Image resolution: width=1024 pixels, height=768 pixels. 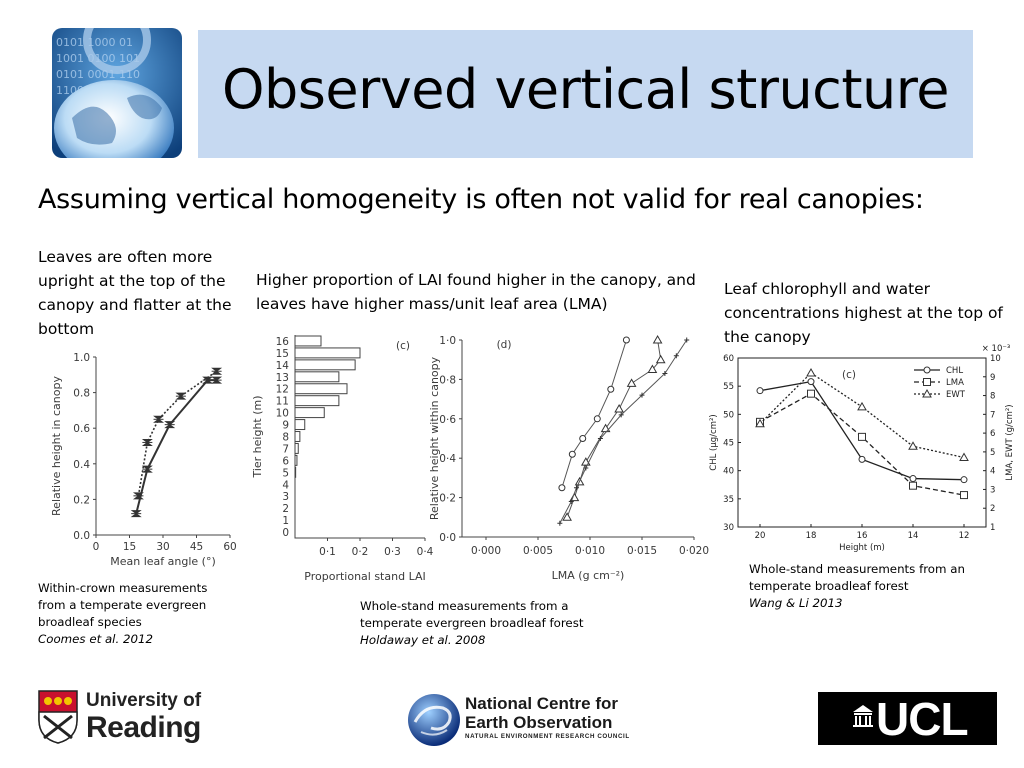 What do you see at coordinates (992, 397) in the screenshot?
I see `chl-y2tick-label: 8` at bounding box center [992, 397].